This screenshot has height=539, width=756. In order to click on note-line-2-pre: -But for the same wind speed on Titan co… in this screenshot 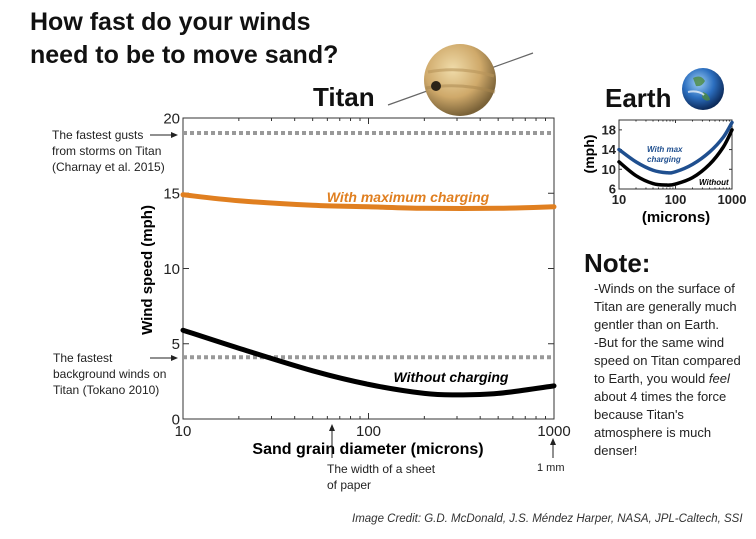, I will do `click(667, 360)`.